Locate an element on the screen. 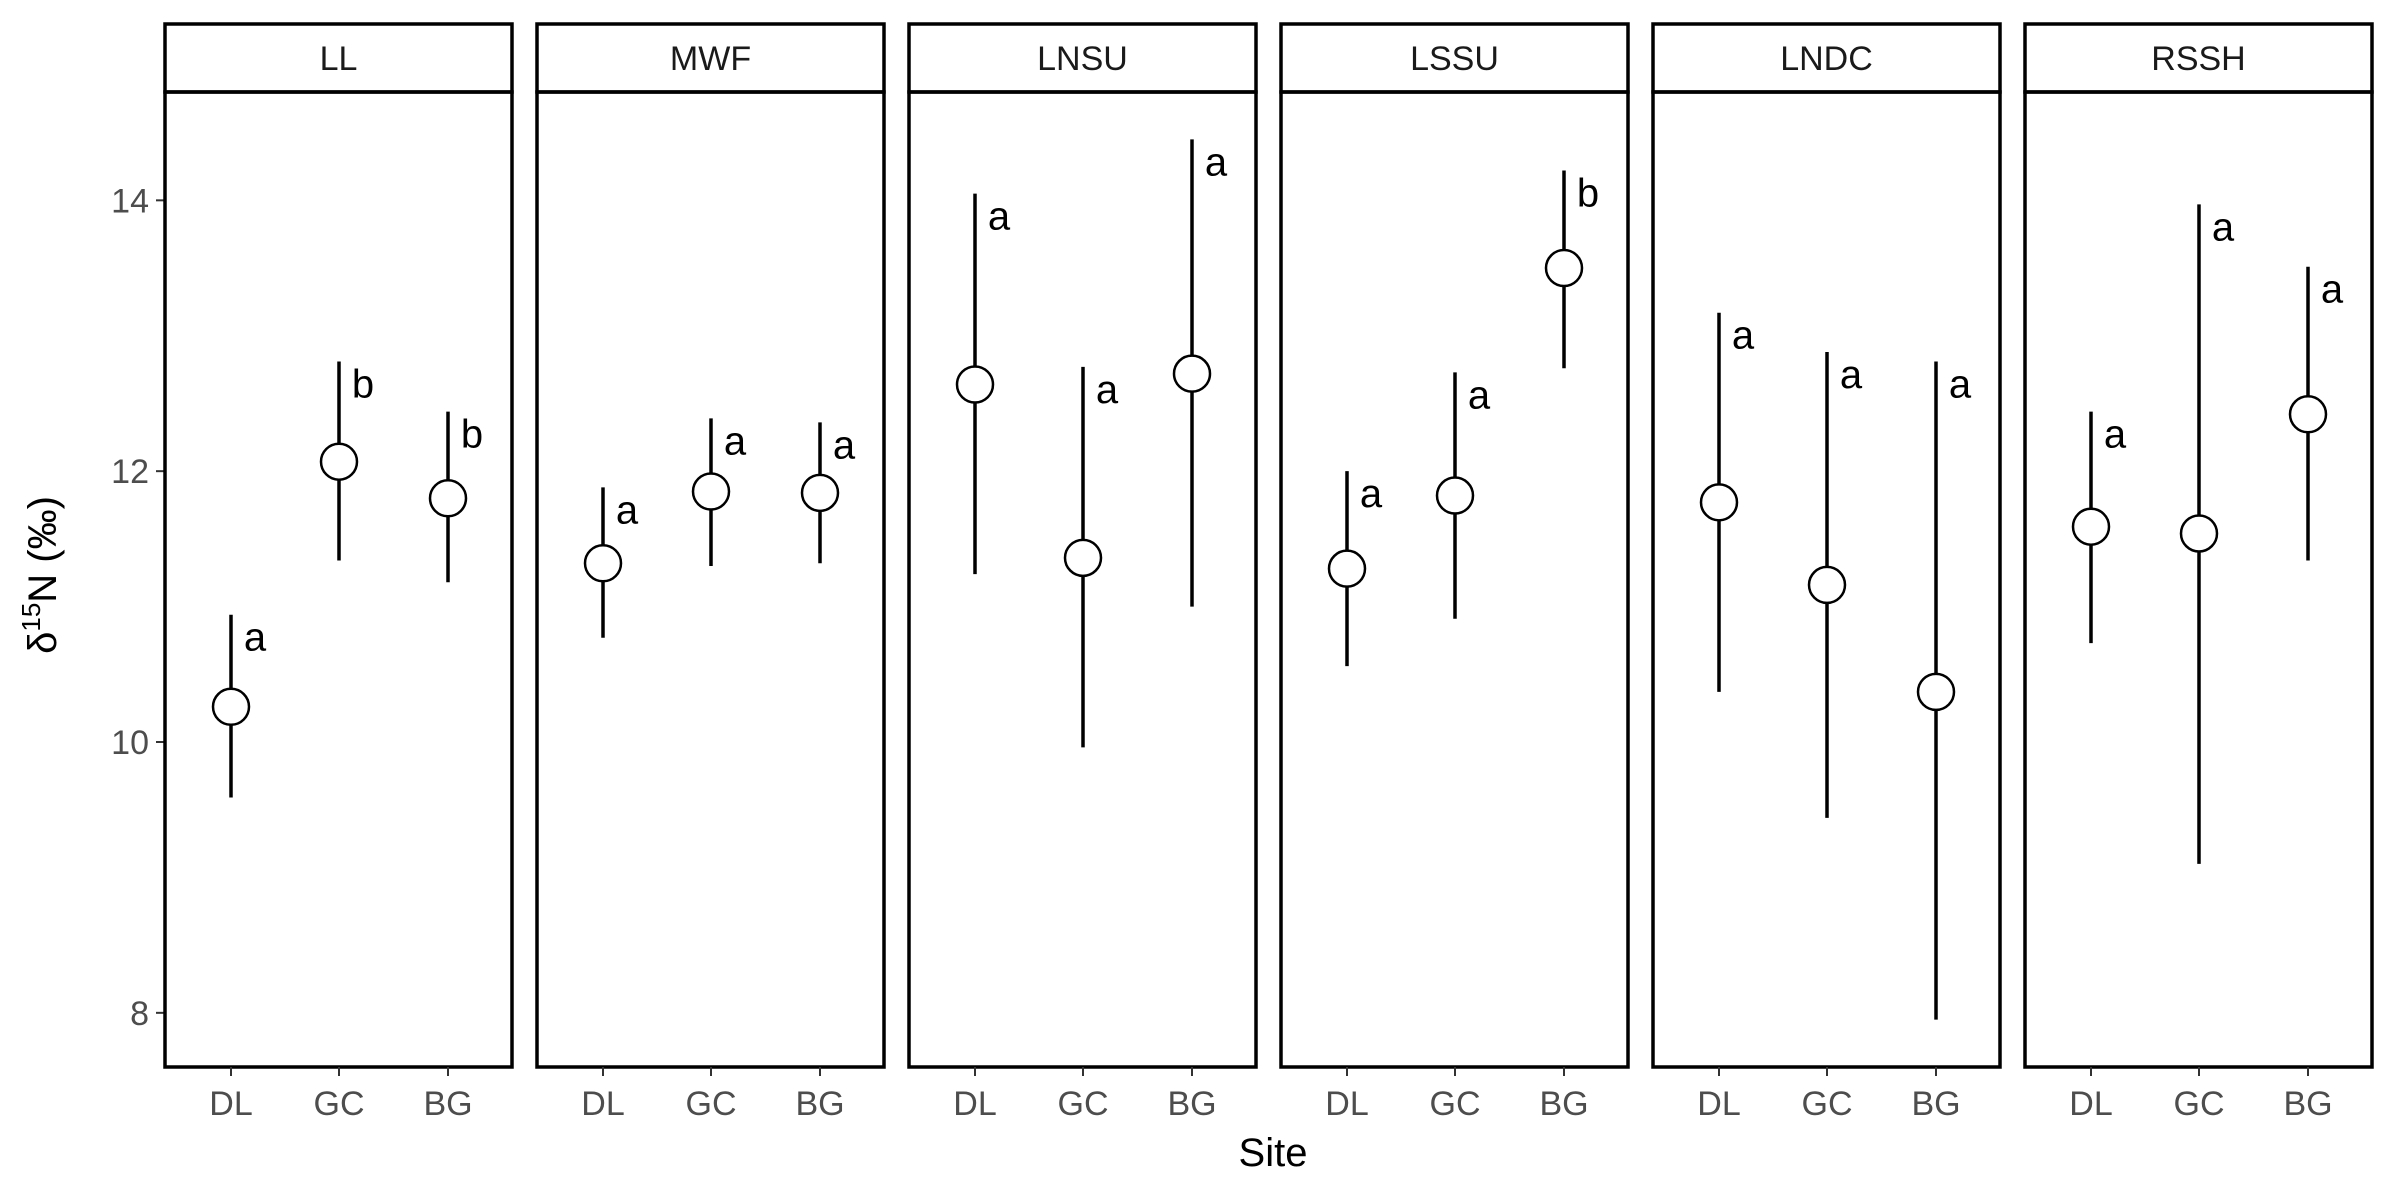  facet-panel-ll: LL DL GC BG a b b is located at coordinates (338, 572).